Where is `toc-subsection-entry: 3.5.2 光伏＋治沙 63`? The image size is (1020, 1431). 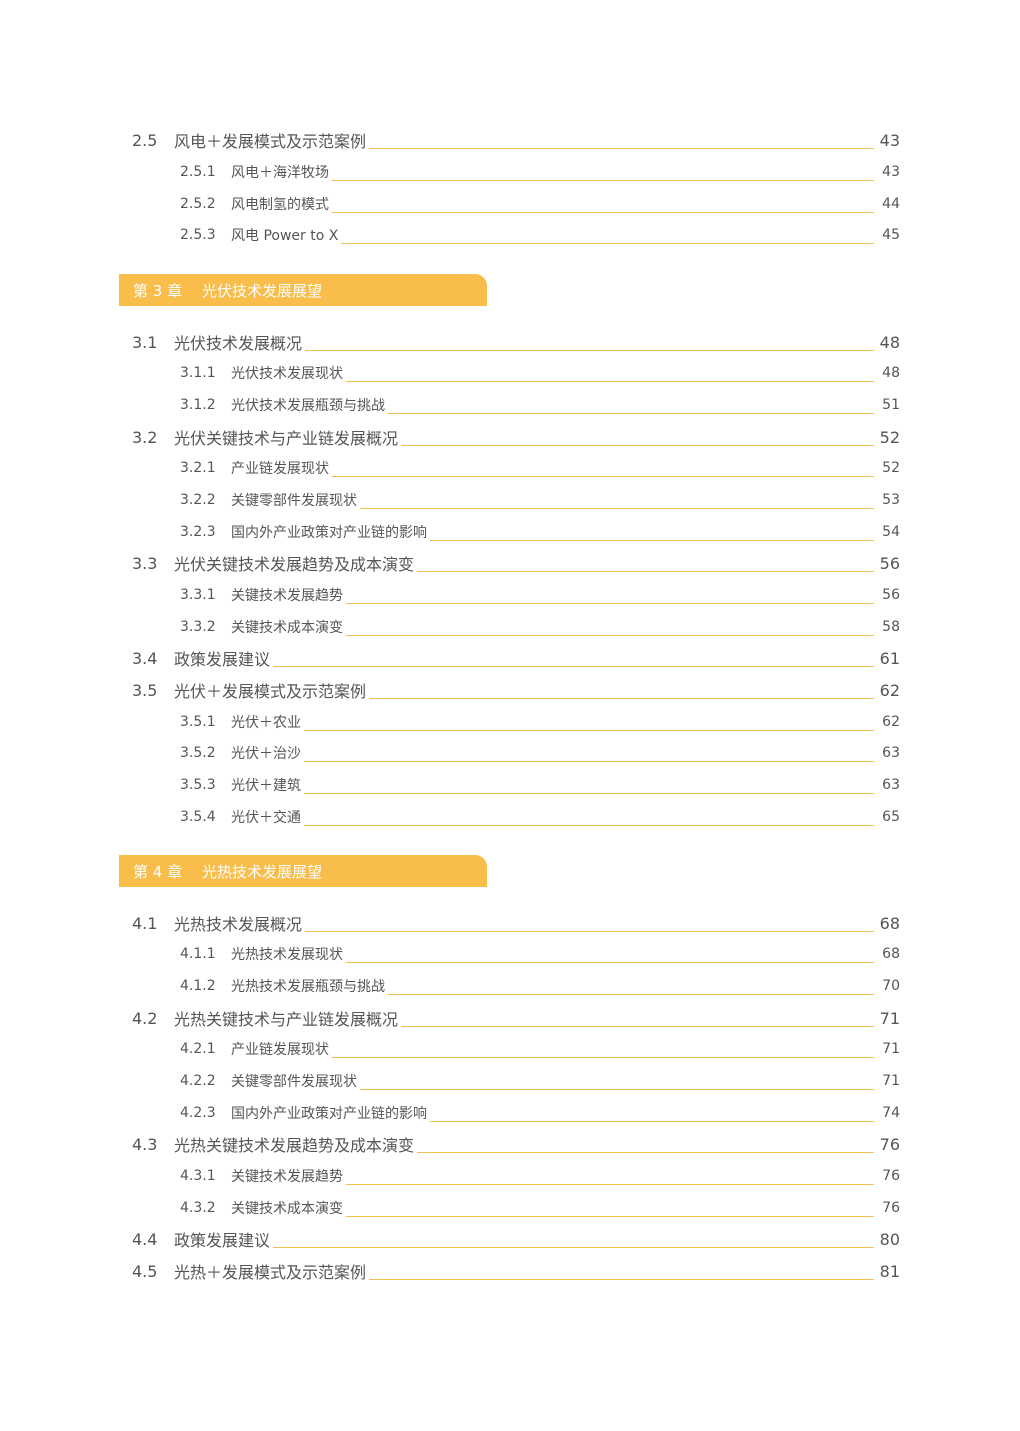
toc-subsection-entry: 3.5.2 光伏＋治沙 63 is located at coordinates (540, 753).